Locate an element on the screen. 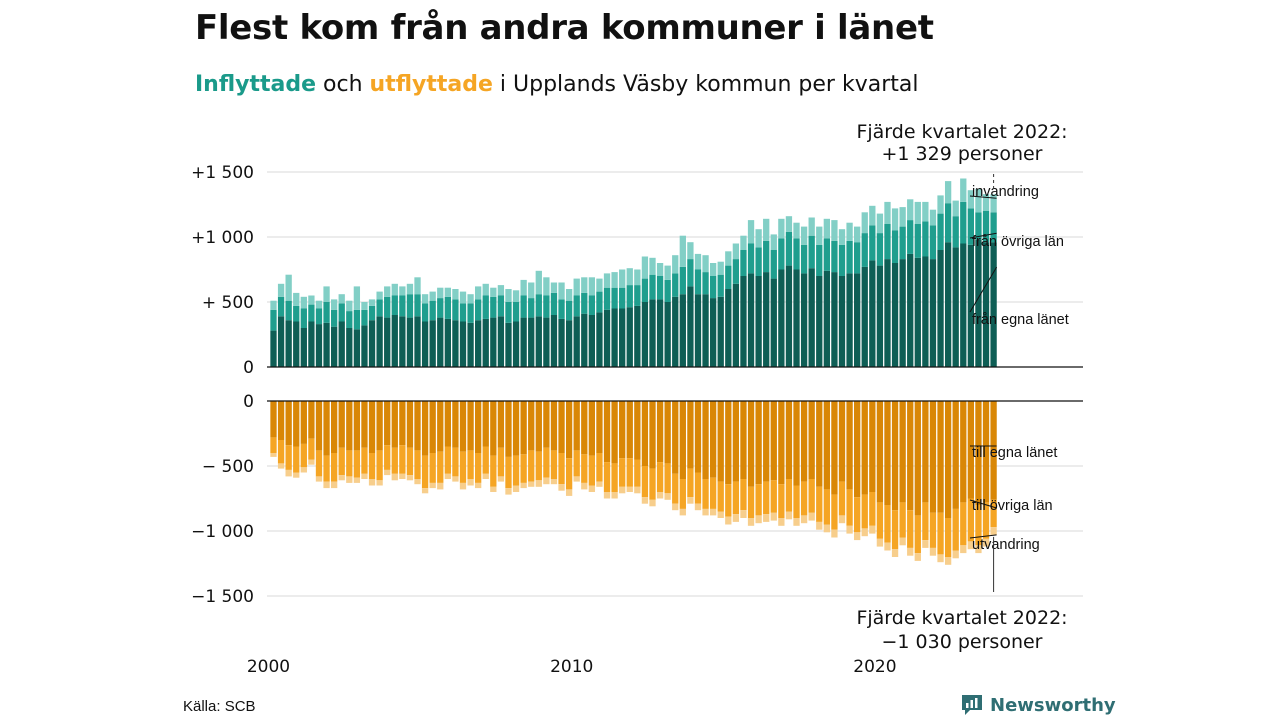 This screenshot has width=1280, height=720. newsworthy-logo-icon is located at coordinates (972, 705).